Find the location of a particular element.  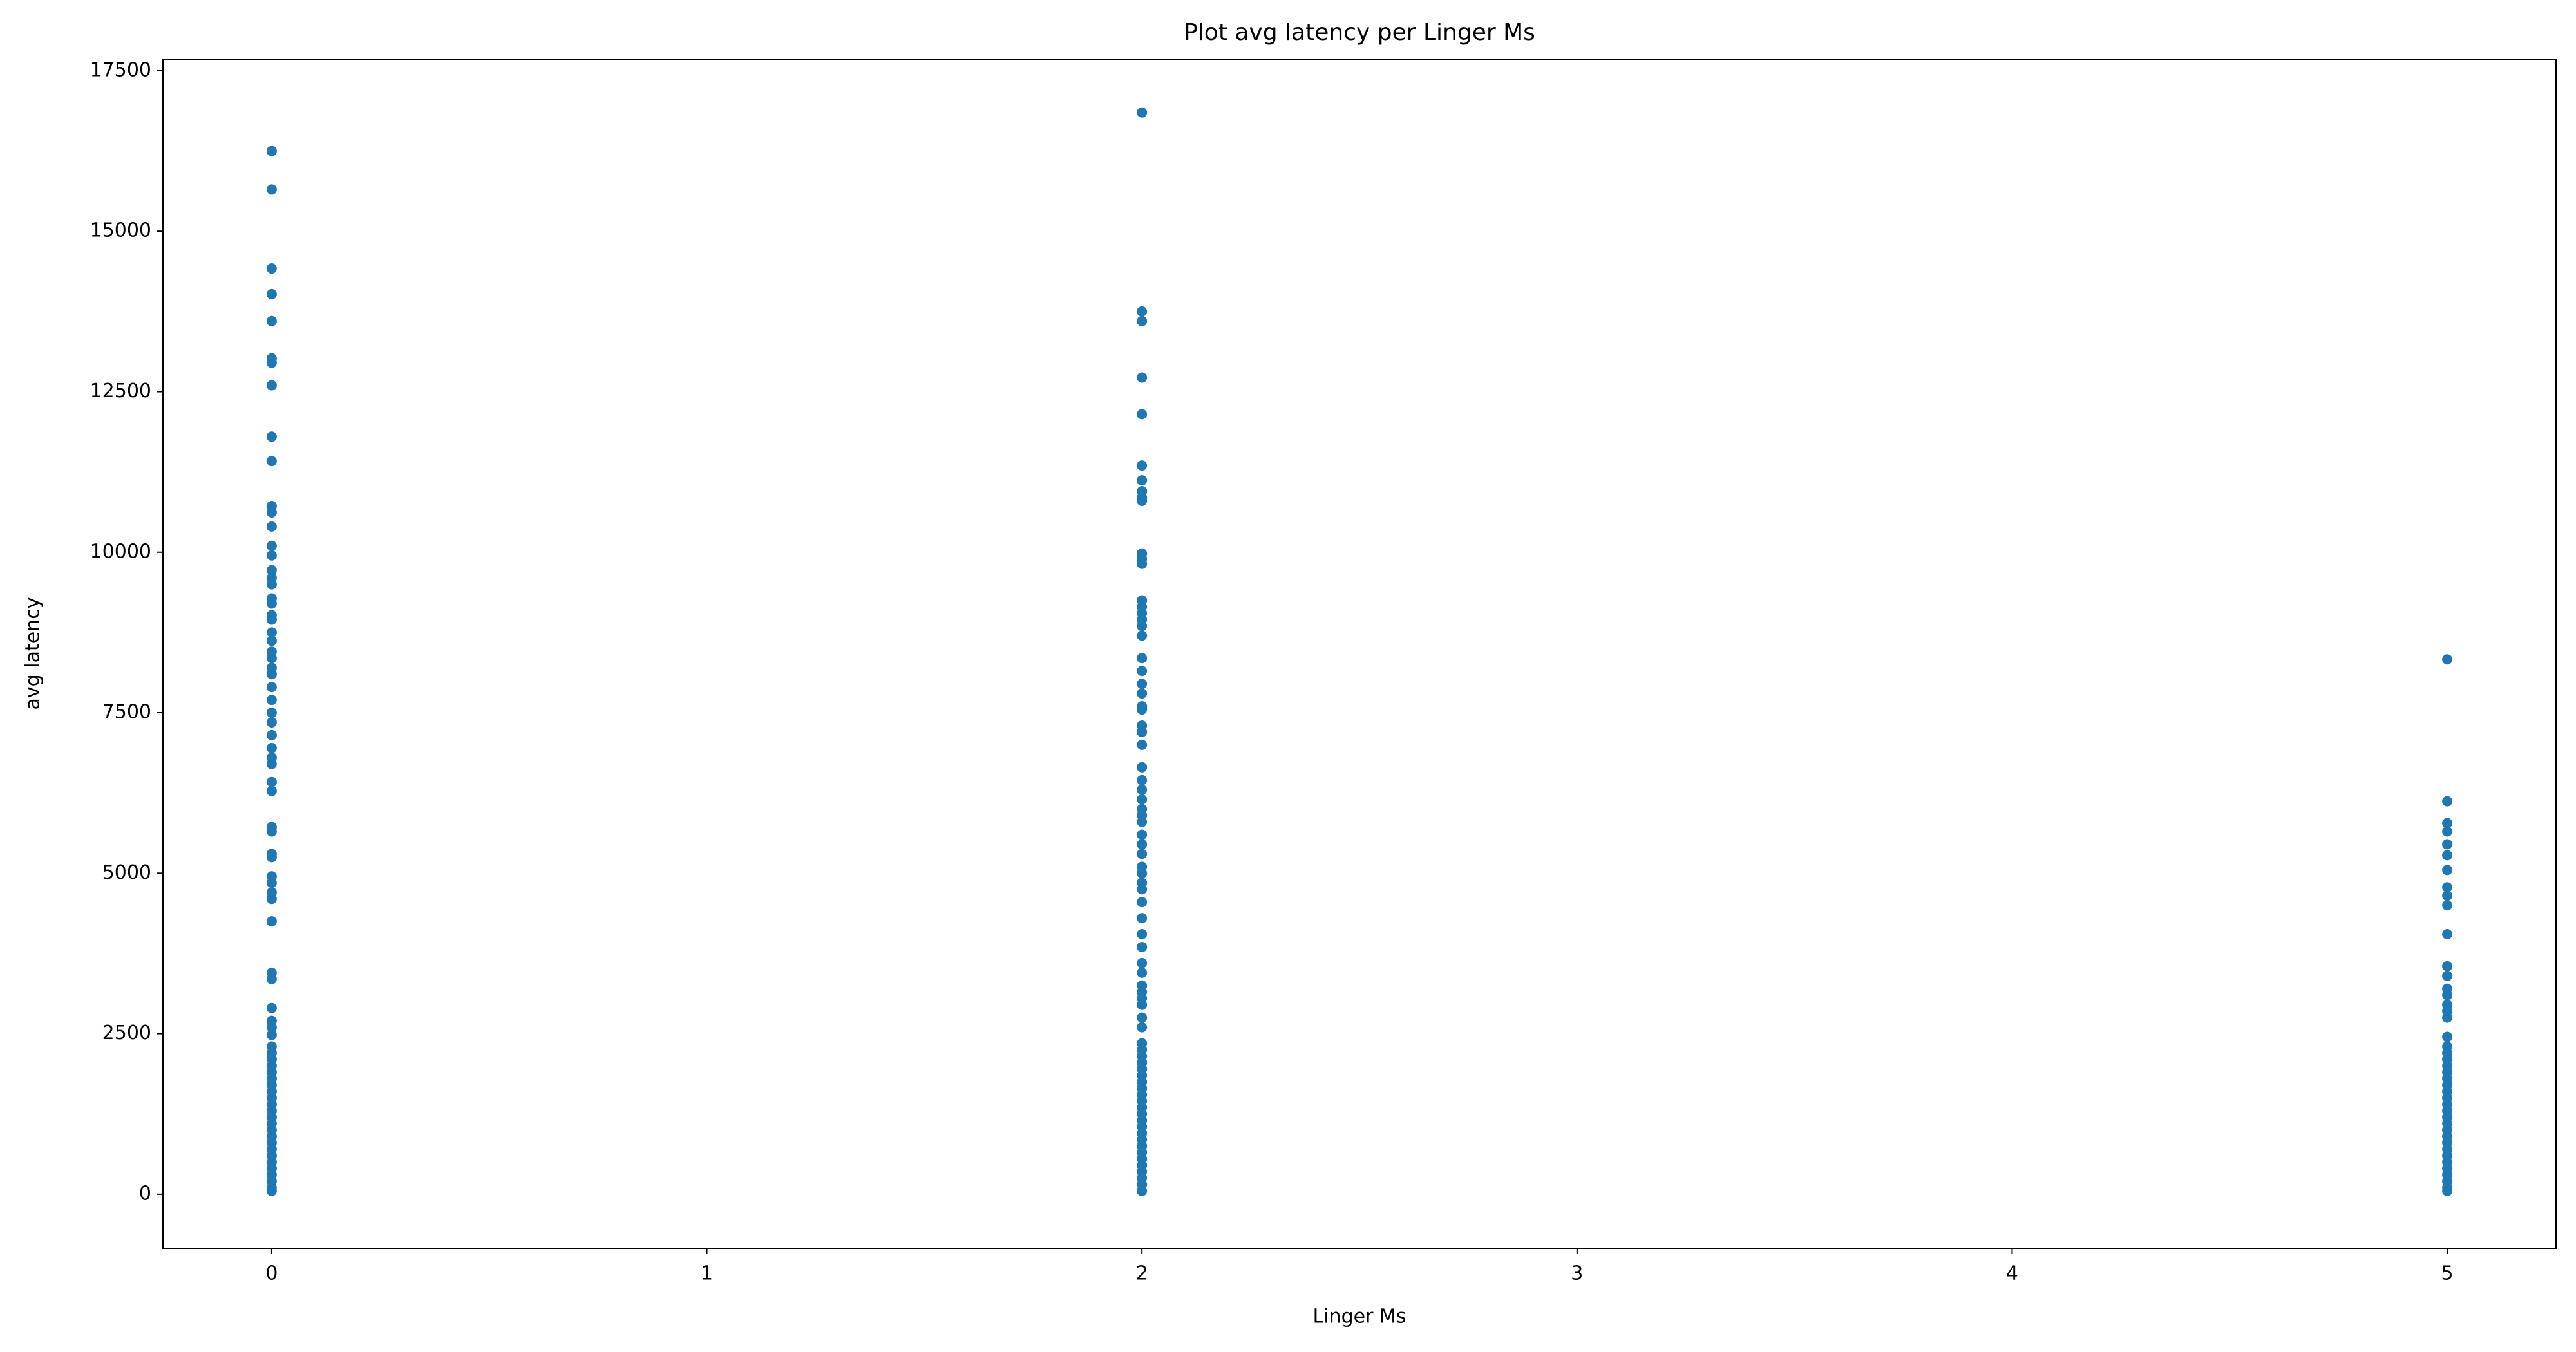

y-tick-label: 12500 is located at coordinates (120, 391).